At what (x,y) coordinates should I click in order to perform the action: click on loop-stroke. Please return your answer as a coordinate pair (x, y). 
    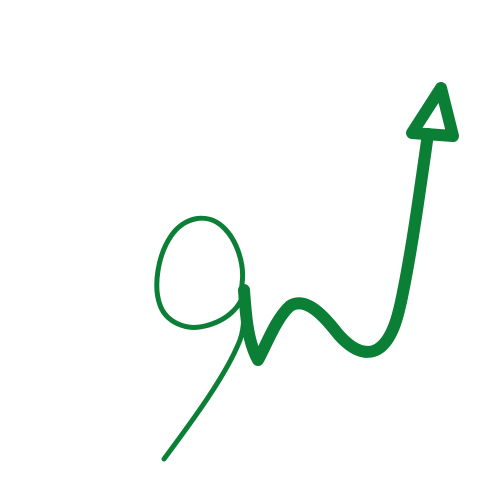
    Looking at the image, I should click on (200, 338).